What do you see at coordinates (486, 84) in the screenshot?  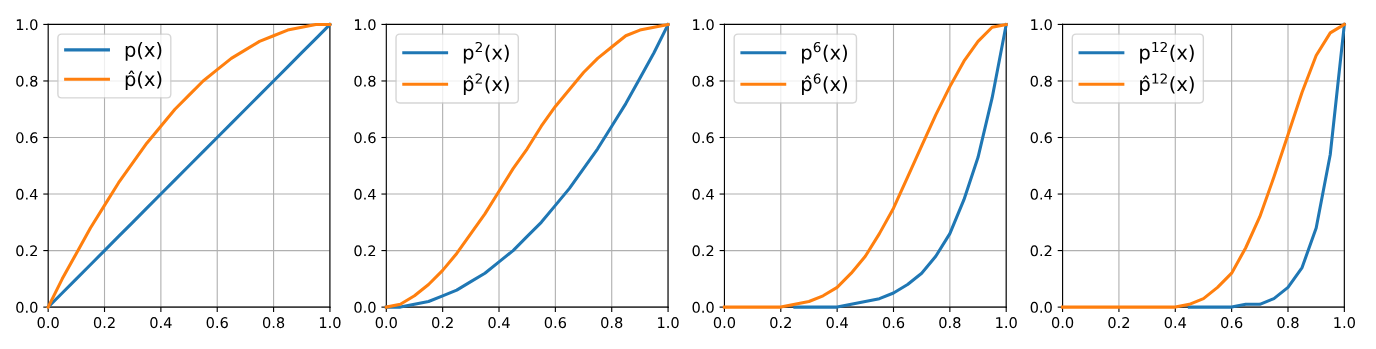 I see `legend-label: p̂$^{2}$(x)` at bounding box center [486, 84].